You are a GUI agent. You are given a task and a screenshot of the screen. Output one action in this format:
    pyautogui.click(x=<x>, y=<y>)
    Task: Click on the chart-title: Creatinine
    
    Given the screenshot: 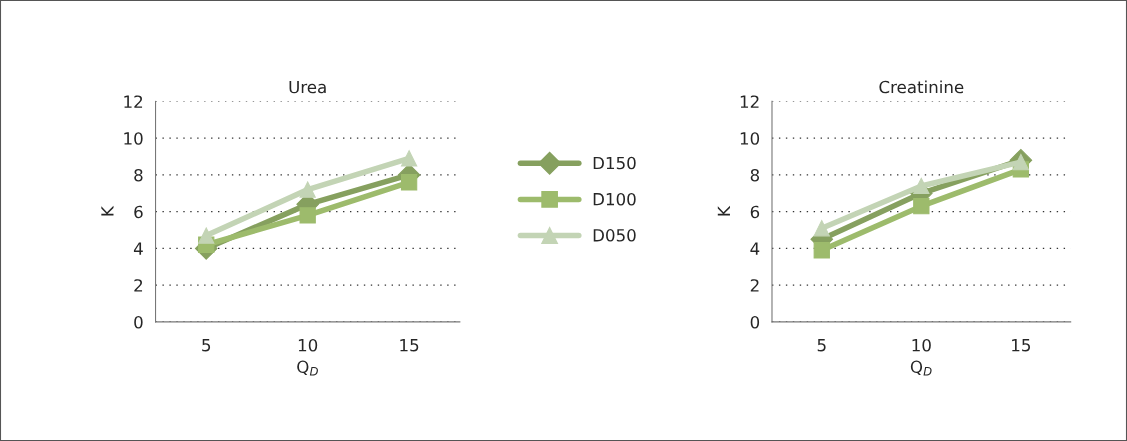 What is the action you would take?
    pyautogui.click(x=921, y=87)
    